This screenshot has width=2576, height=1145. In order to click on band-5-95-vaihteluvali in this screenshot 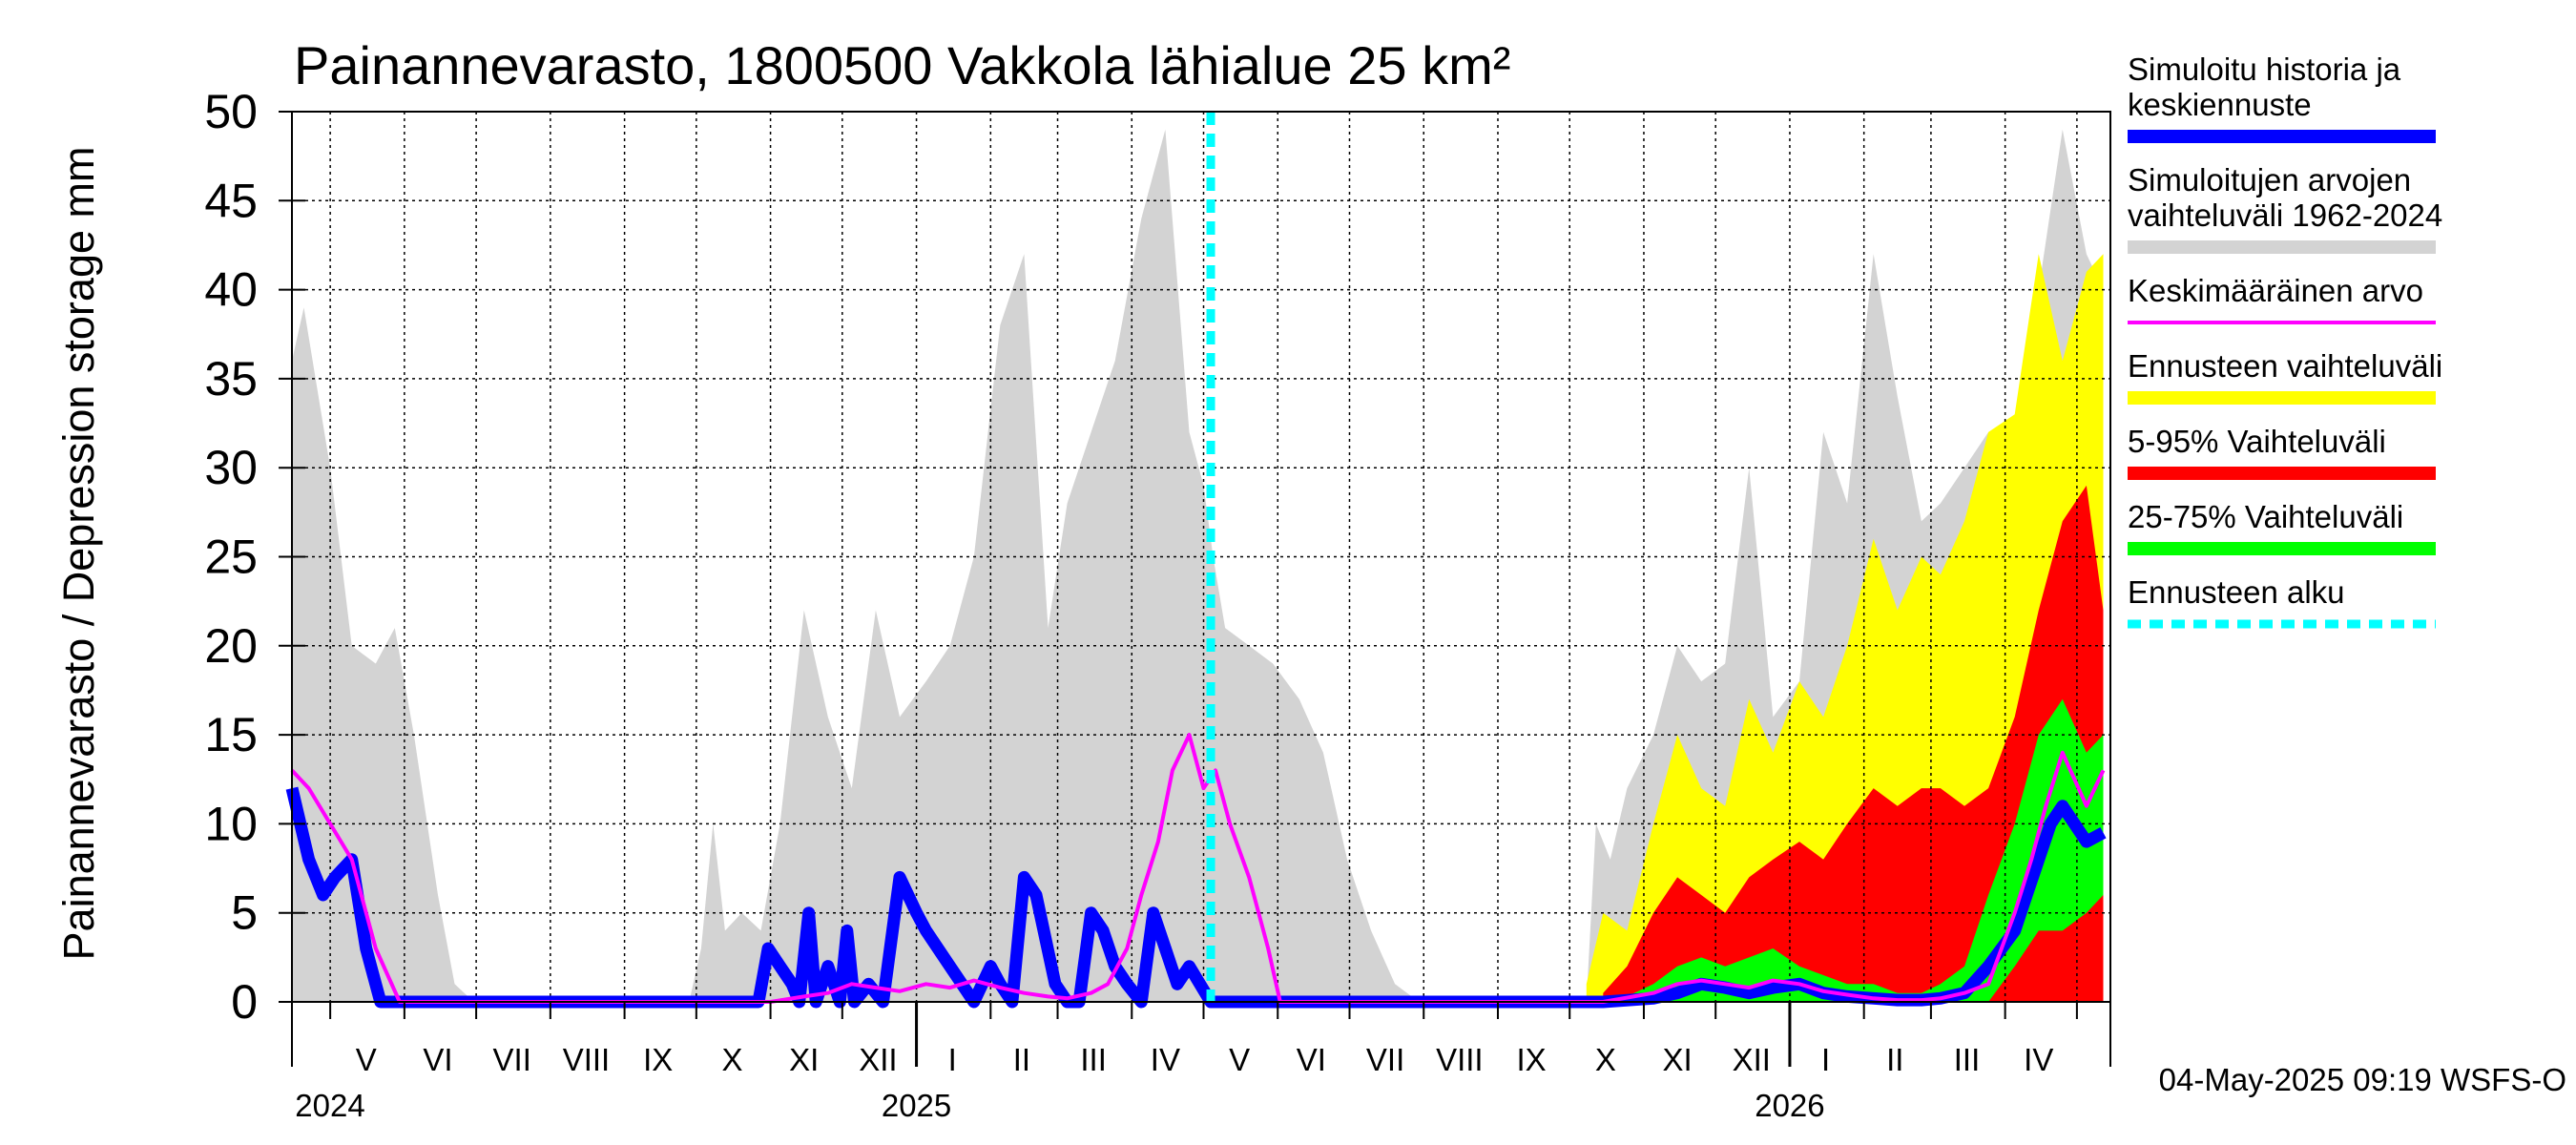, I will do `click(1853, 743)`.